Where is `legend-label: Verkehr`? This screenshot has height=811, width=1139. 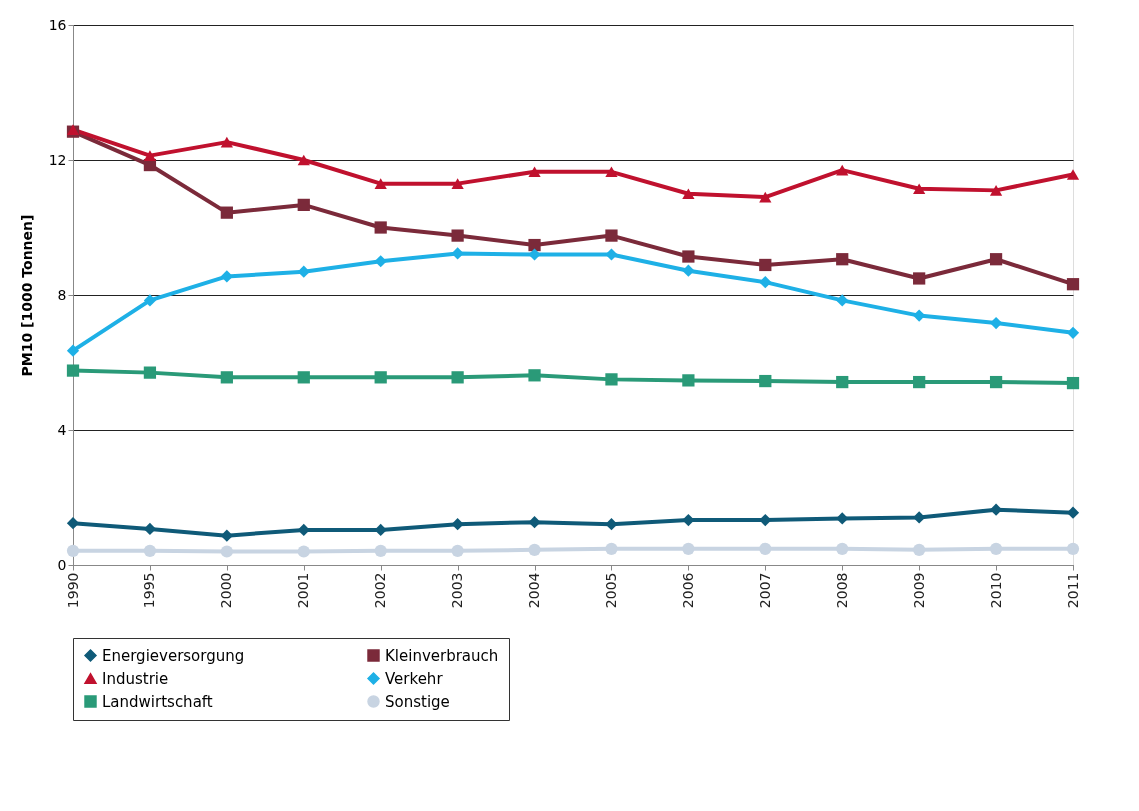 legend-label: Verkehr is located at coordinates (414, 678).